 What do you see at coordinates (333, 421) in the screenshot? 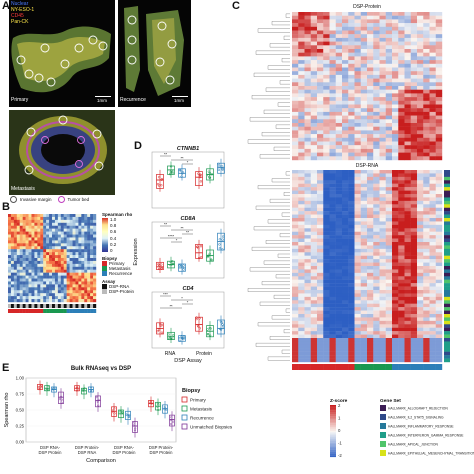
I see `zscore-colorbar-segment` at bounding box center [333, 421].